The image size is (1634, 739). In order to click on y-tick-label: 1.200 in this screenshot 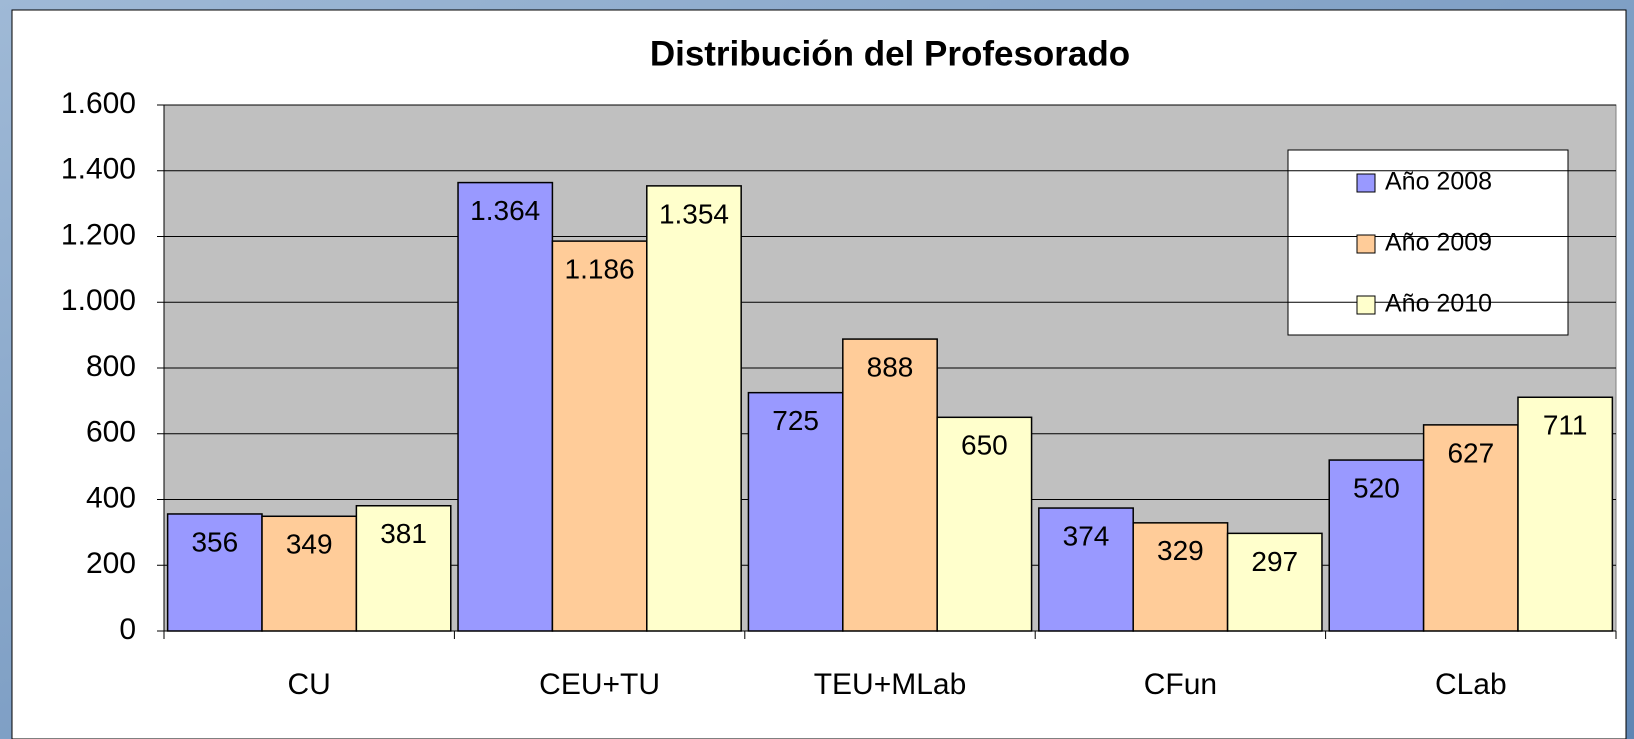, I will do `click(98, 234)`.